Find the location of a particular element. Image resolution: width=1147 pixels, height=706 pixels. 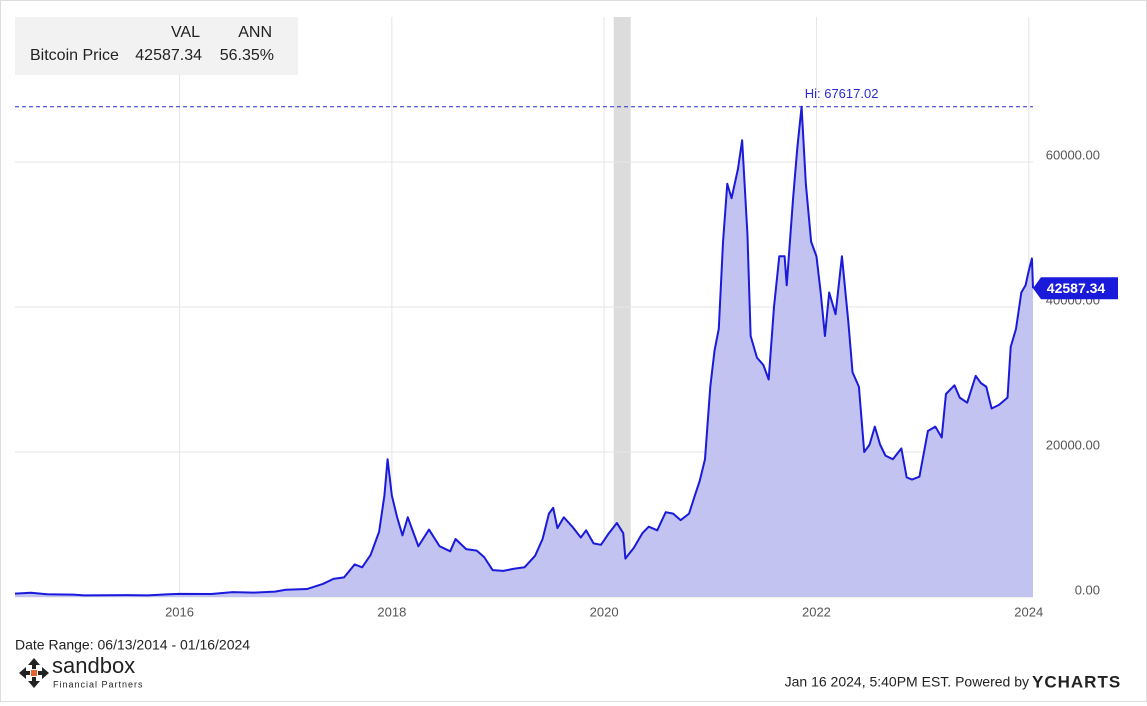

y-tick-label: 0.00 is located at coordinates (1087, 589).